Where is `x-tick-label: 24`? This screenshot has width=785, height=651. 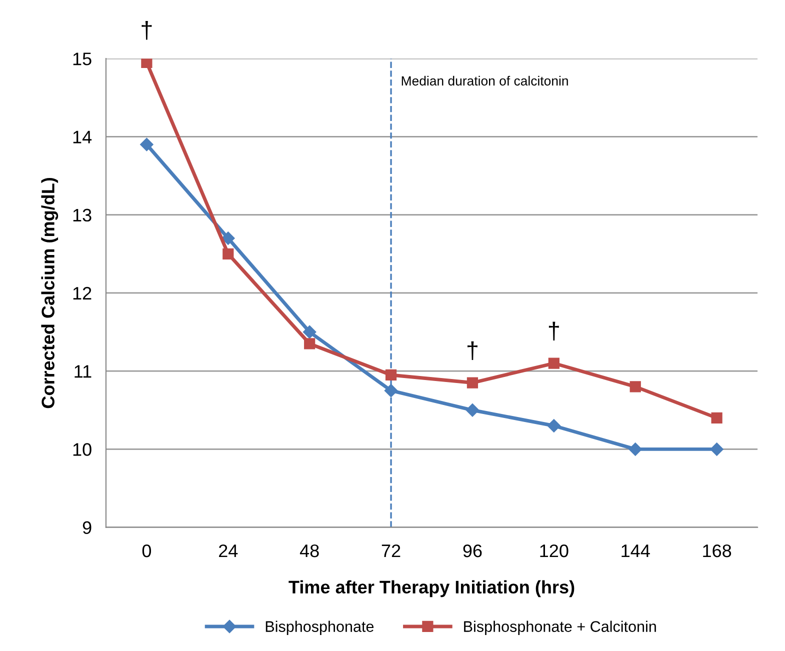 x-tick-label: 24 is located at coordinates (228, 551).